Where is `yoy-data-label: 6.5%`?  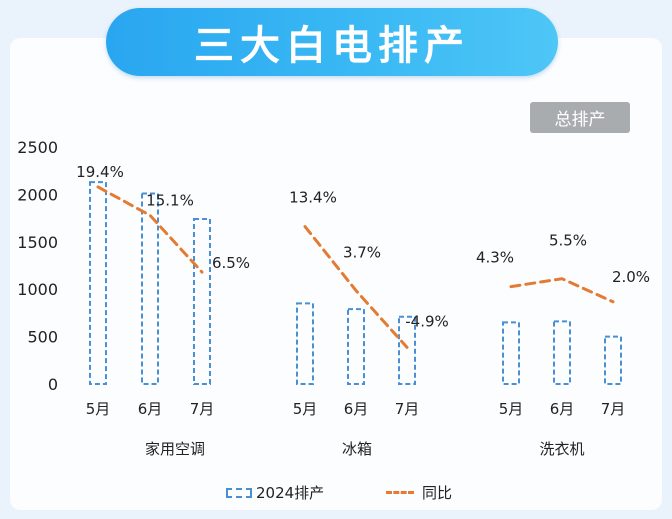
yoy-data-label: 6.5% is located at coordinates (231, 263).